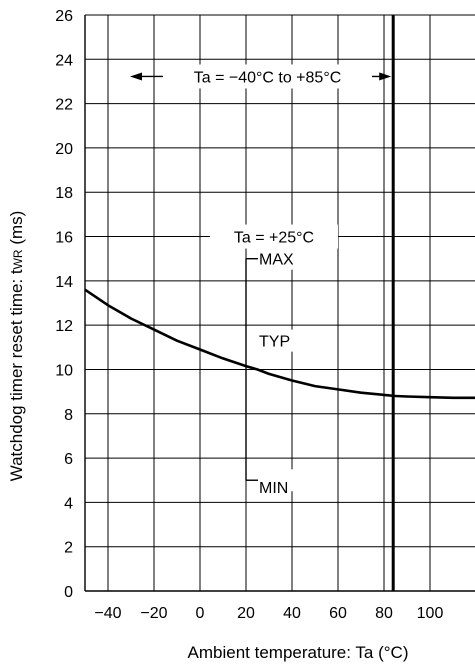  Describe the element at coordinates (16, 375) in the screenshot. I see `y-axis-label-main: Watchdog timer reset time: t` at that location.